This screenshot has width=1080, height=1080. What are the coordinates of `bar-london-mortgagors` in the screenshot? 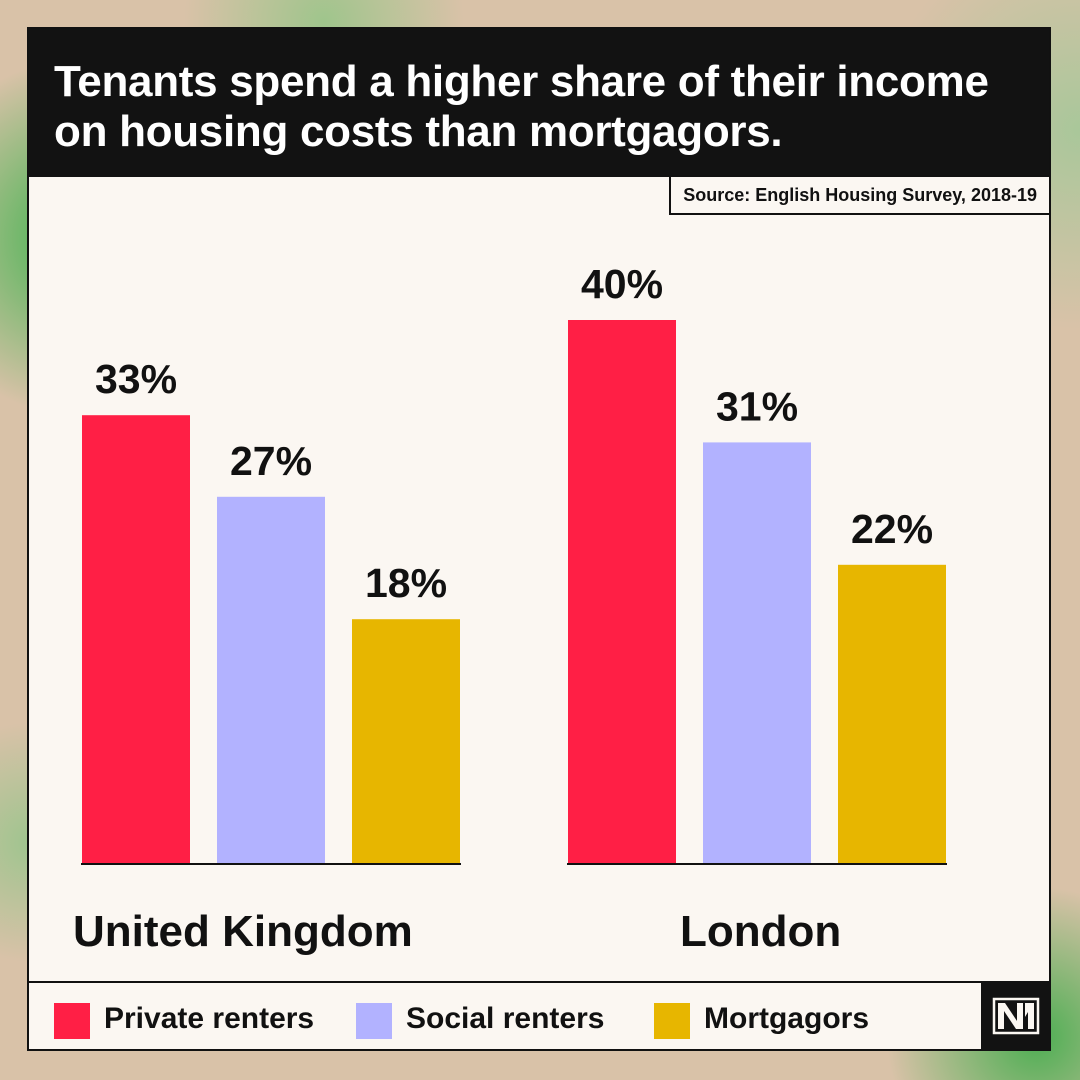 It's located at (892, 714).